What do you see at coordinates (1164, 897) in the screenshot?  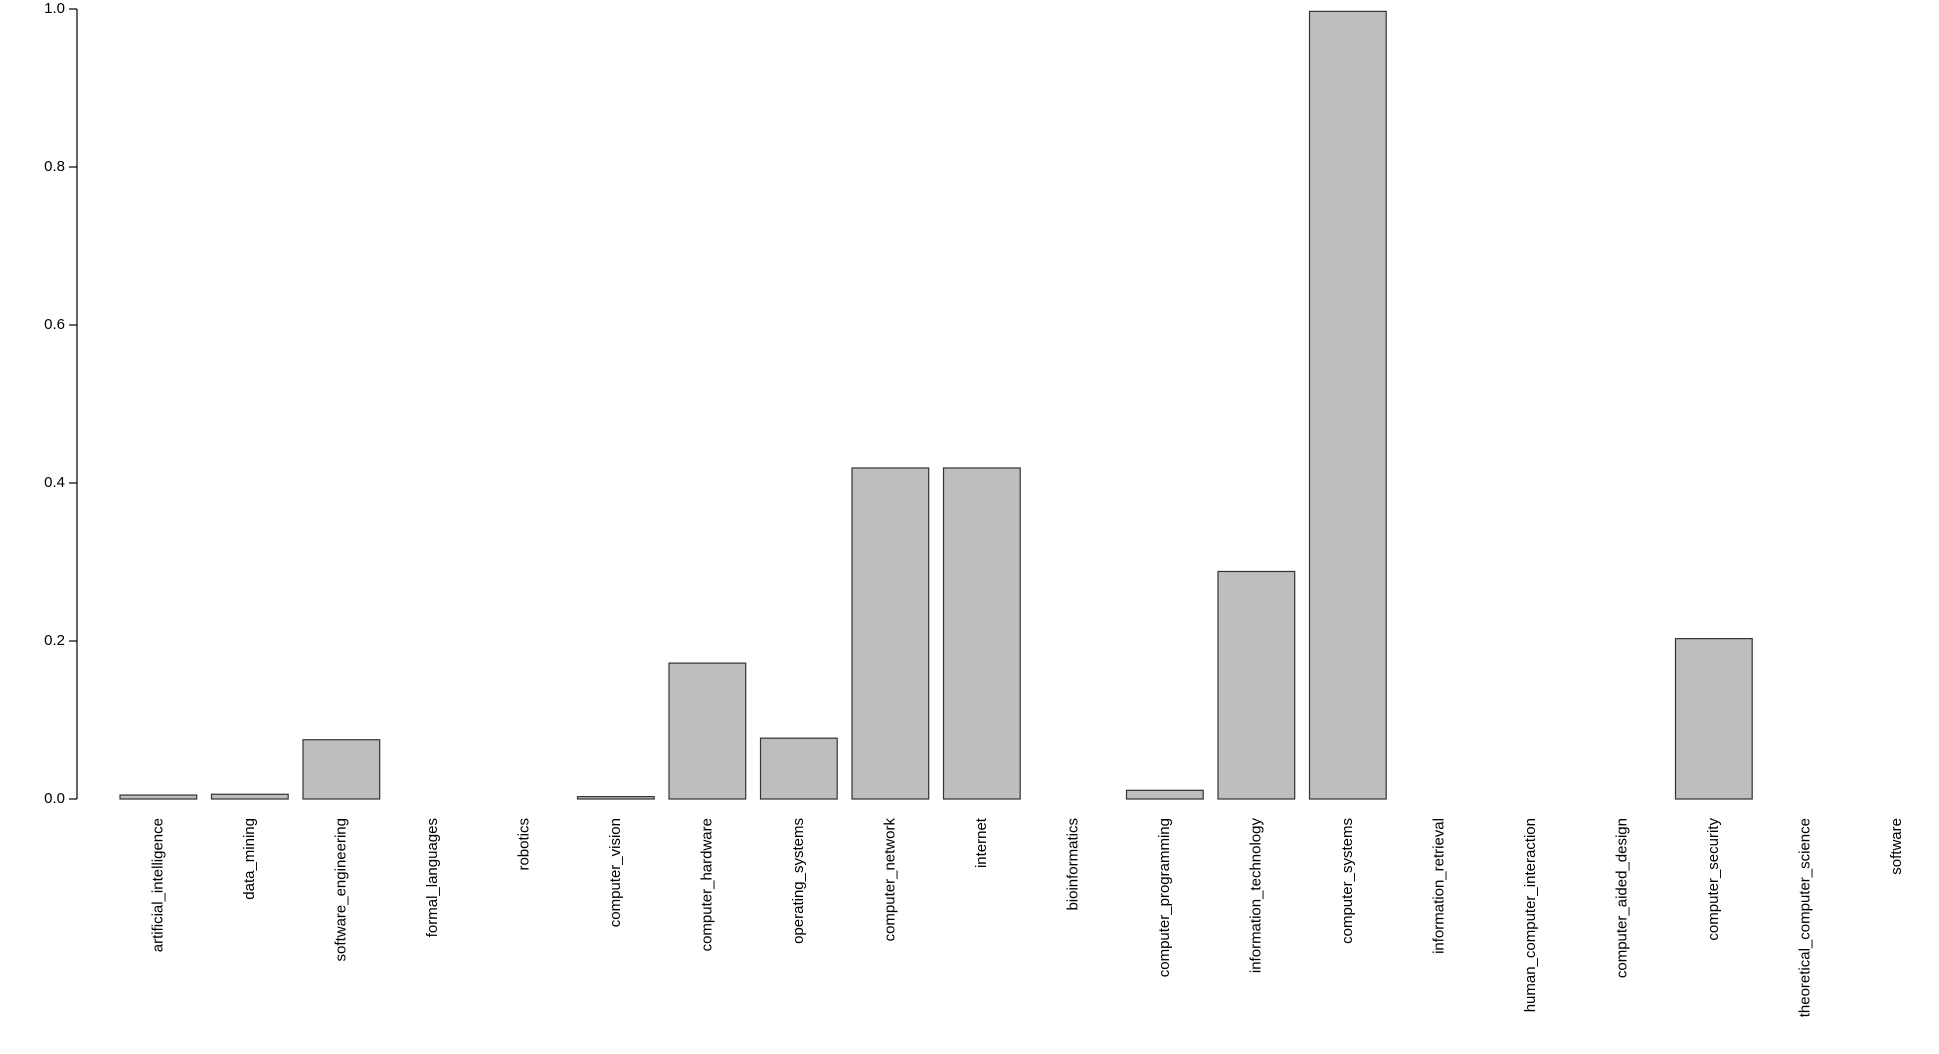 I see `x-tick-label: computer_programming` at bounding box center [1164, 897].